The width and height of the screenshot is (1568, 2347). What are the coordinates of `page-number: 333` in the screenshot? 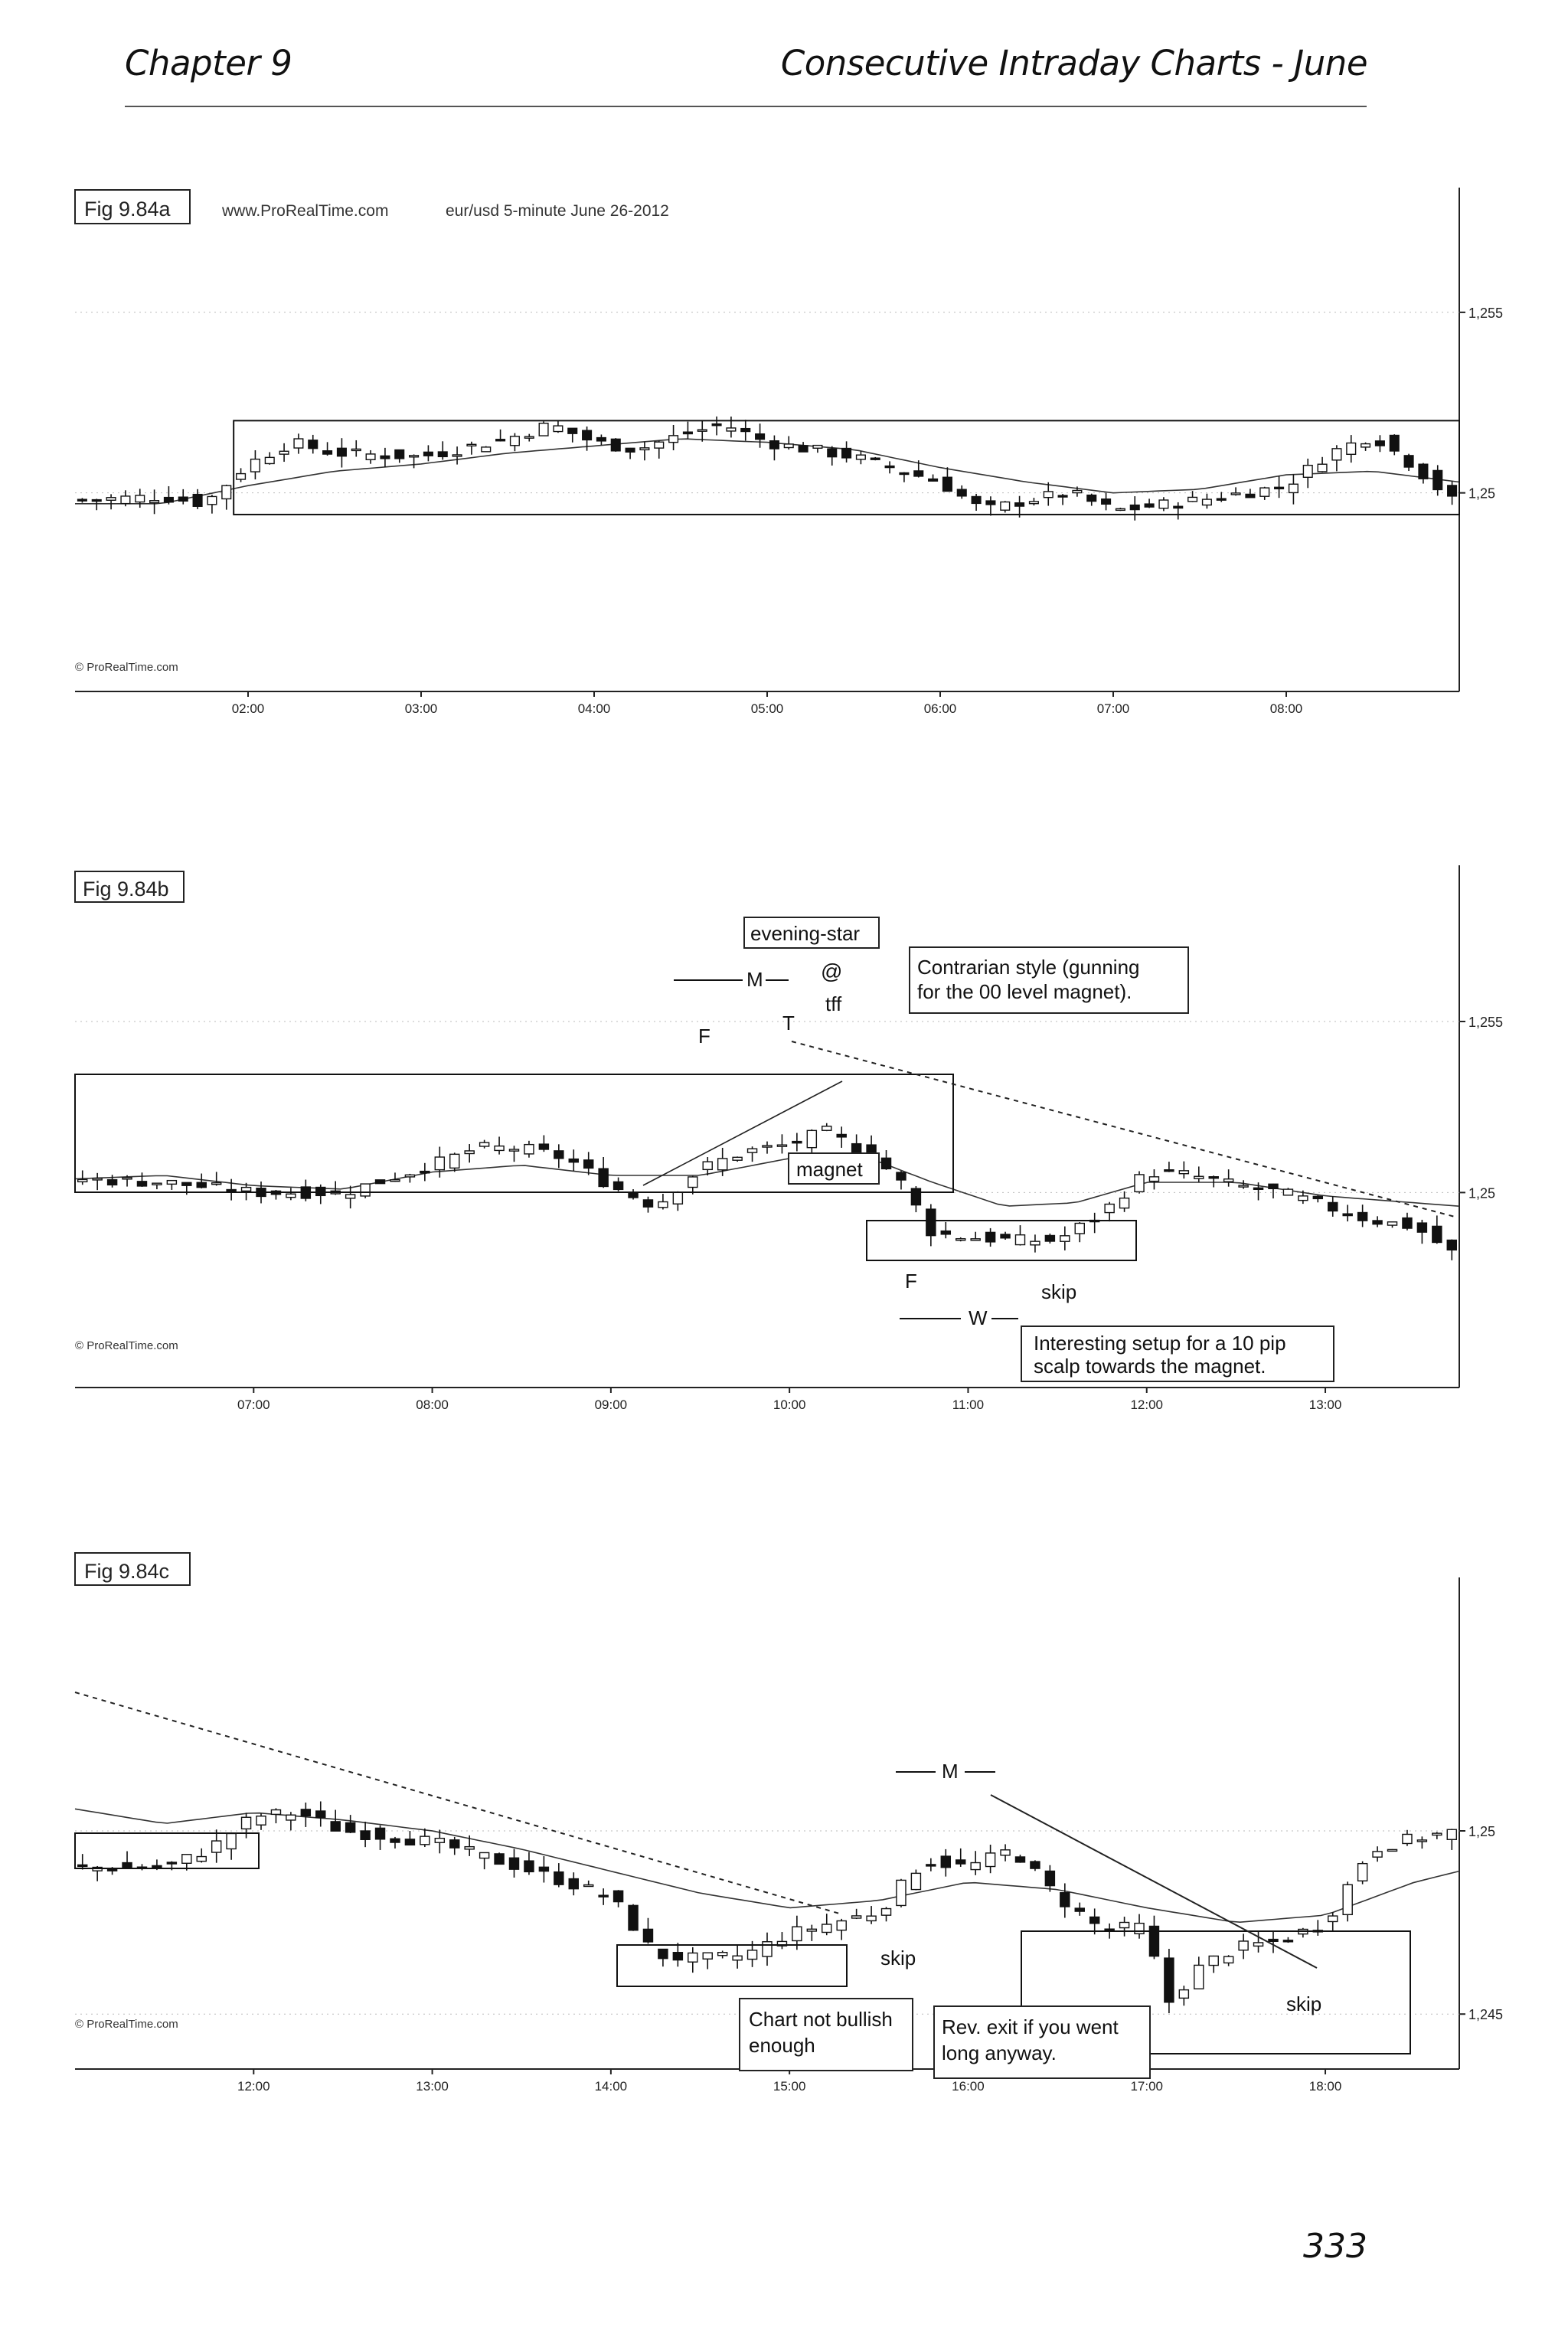 It's located at (1335, 2246).